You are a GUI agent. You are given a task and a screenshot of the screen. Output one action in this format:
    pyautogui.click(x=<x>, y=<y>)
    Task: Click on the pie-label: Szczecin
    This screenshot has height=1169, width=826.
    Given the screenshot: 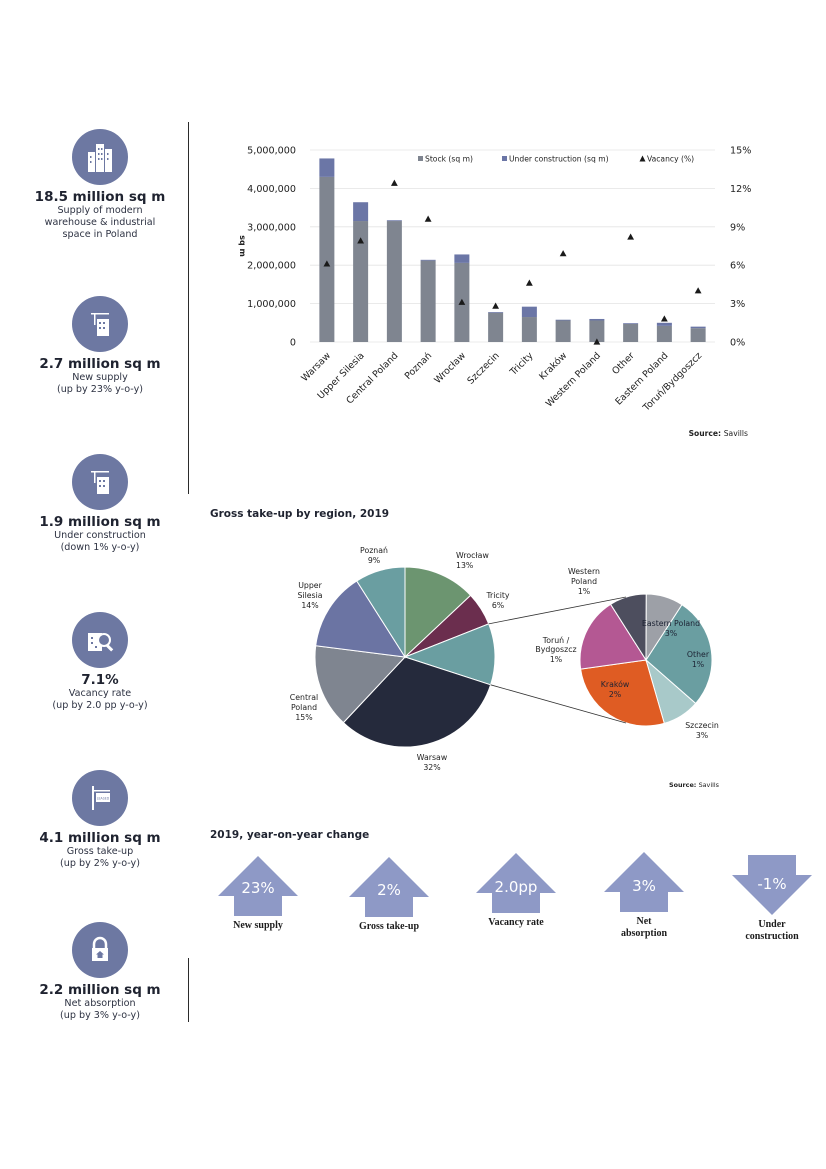 What is the action you would take?
    pyautogui.click(x=702, y=725)
    